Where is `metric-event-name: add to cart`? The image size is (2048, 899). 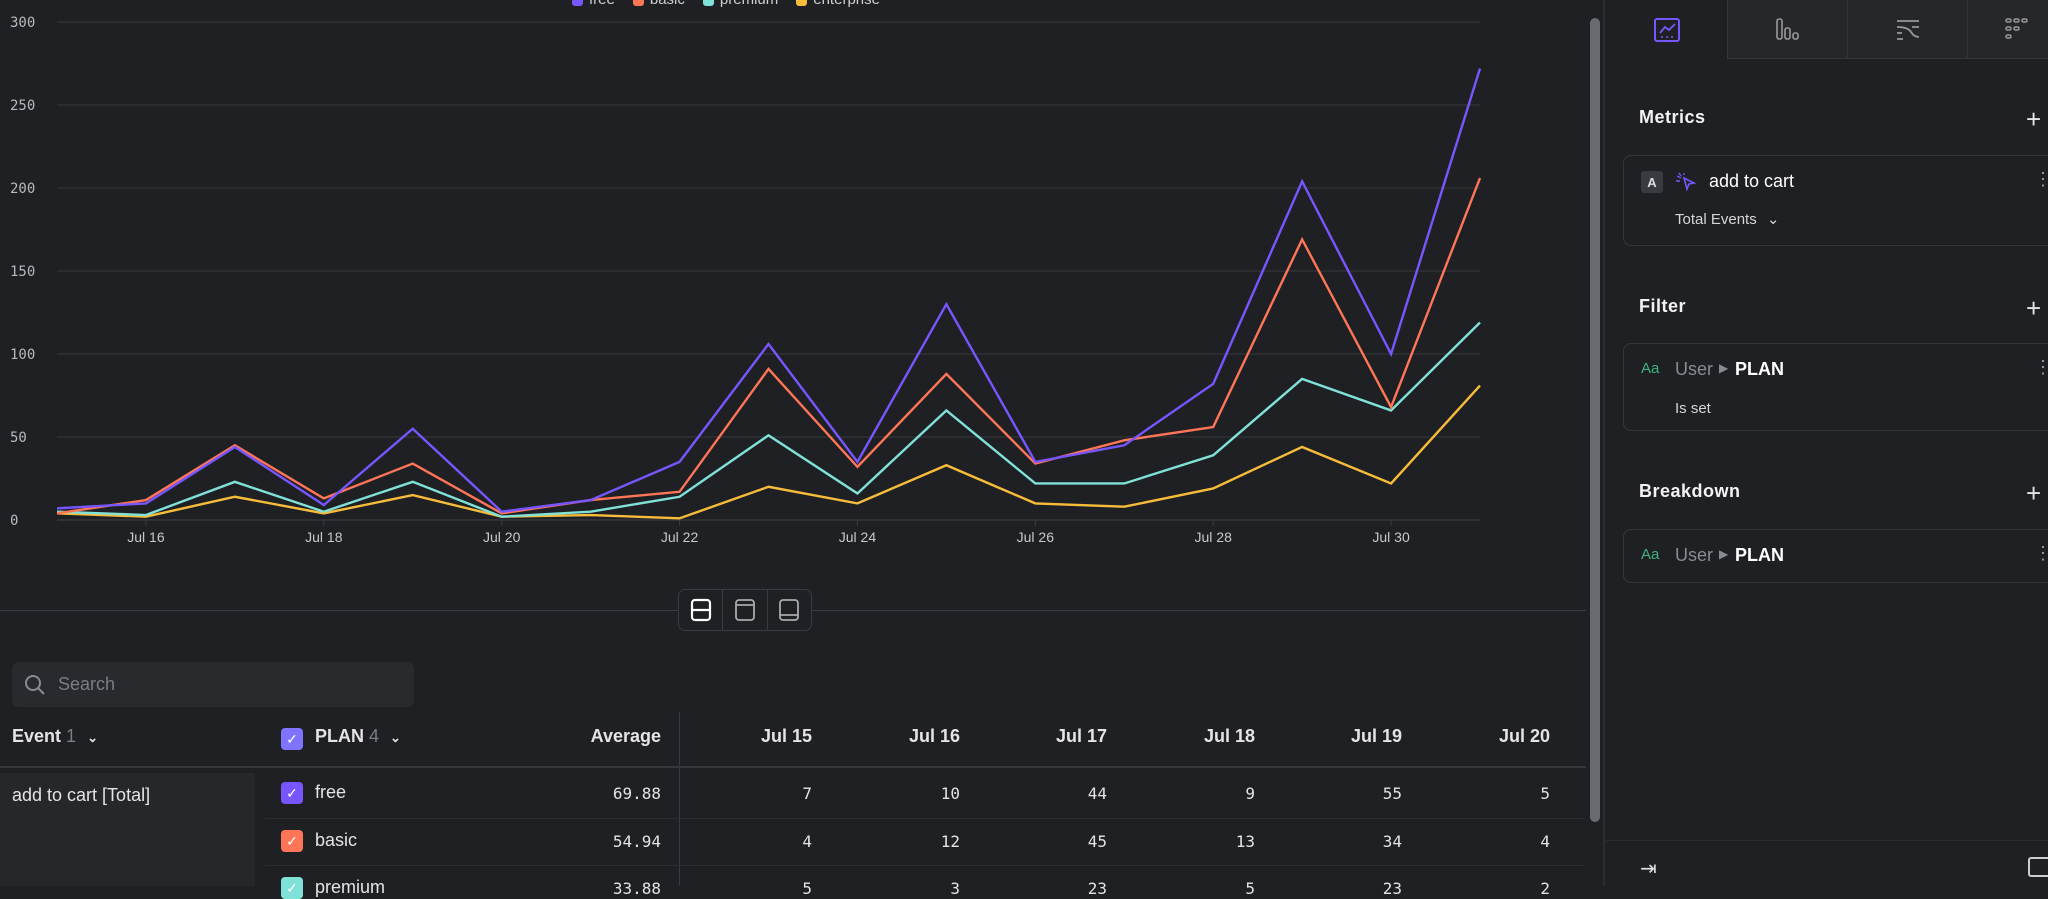
metric-event-name: add to cart is located at coordinates (1752, 181).